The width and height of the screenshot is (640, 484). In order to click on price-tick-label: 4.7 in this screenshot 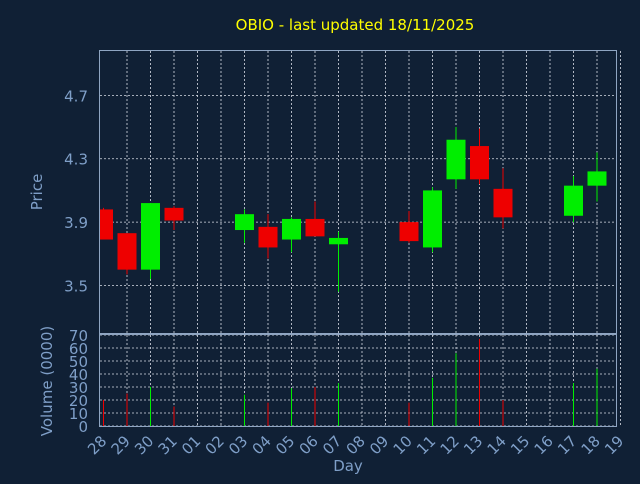, I will do `click(76, 96)`.